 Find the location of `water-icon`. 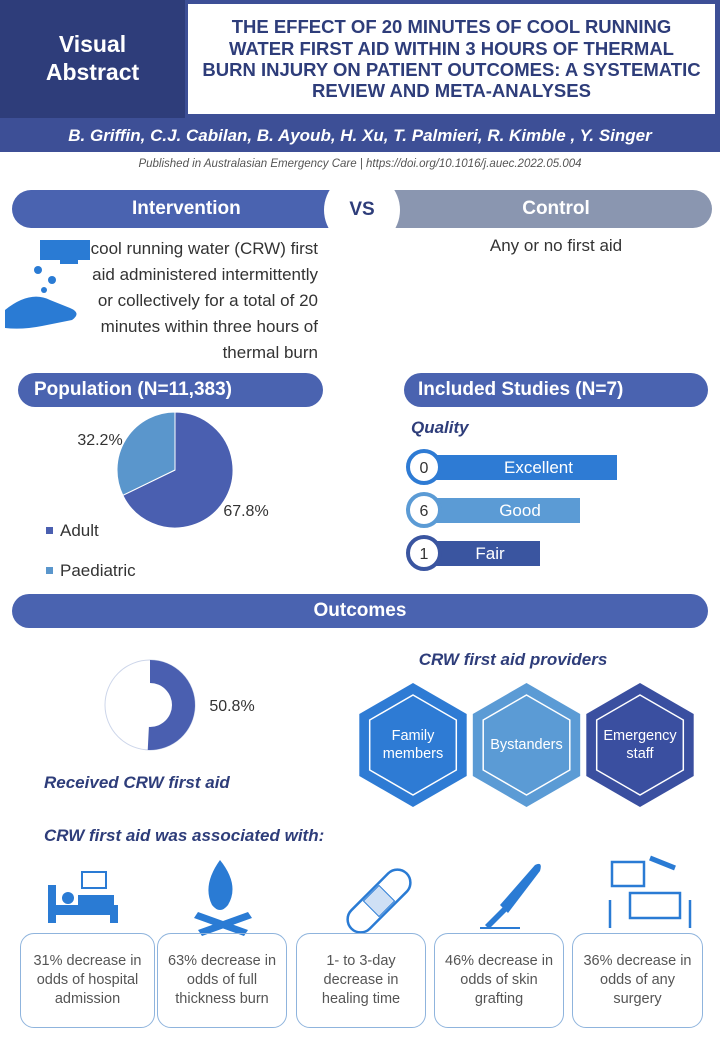

water-icon is located at coordinates (47, 284).